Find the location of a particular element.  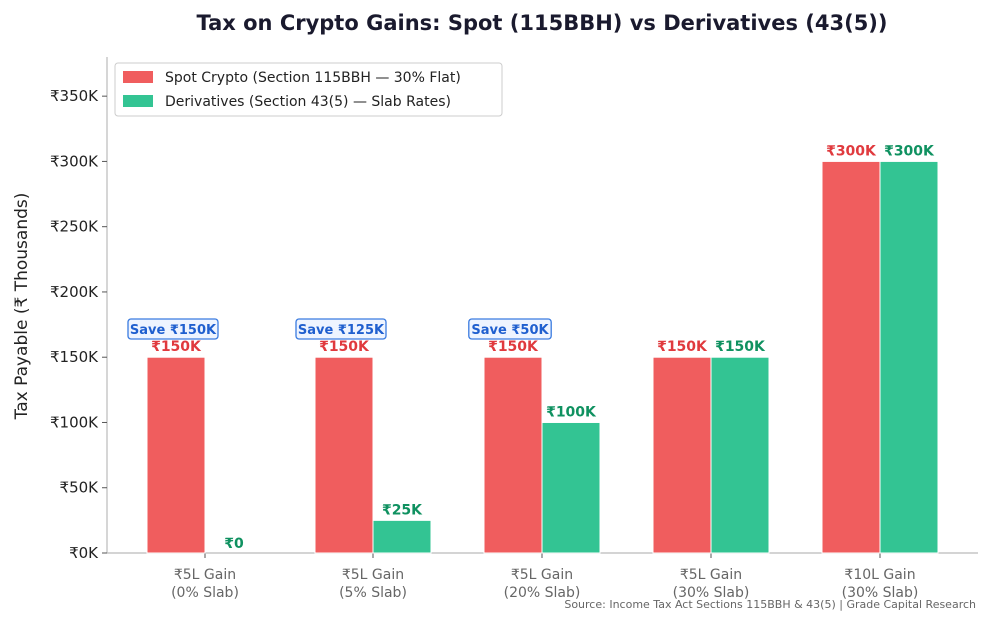

y-tick-label: ₹300K is located at coordinates (74, 161).